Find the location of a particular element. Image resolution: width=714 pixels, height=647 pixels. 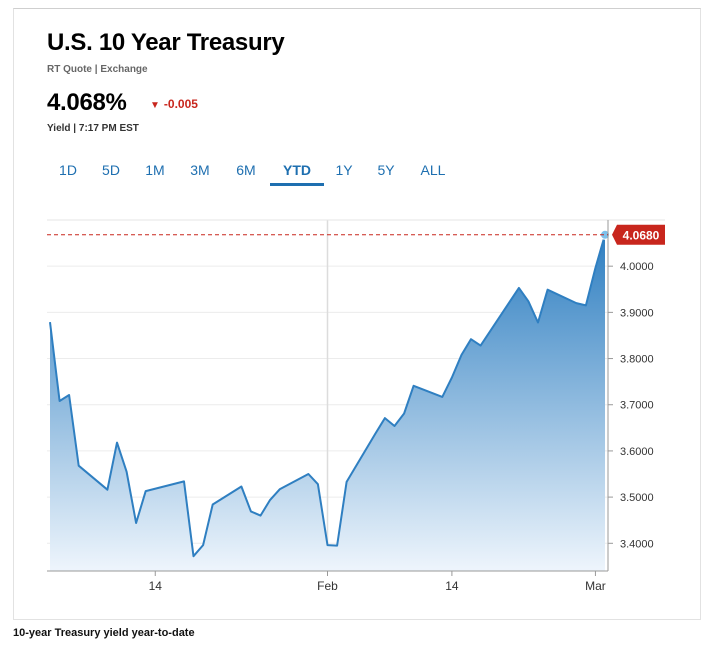

y-tick-label: 4.0000 is located at coordinates (637, 267).